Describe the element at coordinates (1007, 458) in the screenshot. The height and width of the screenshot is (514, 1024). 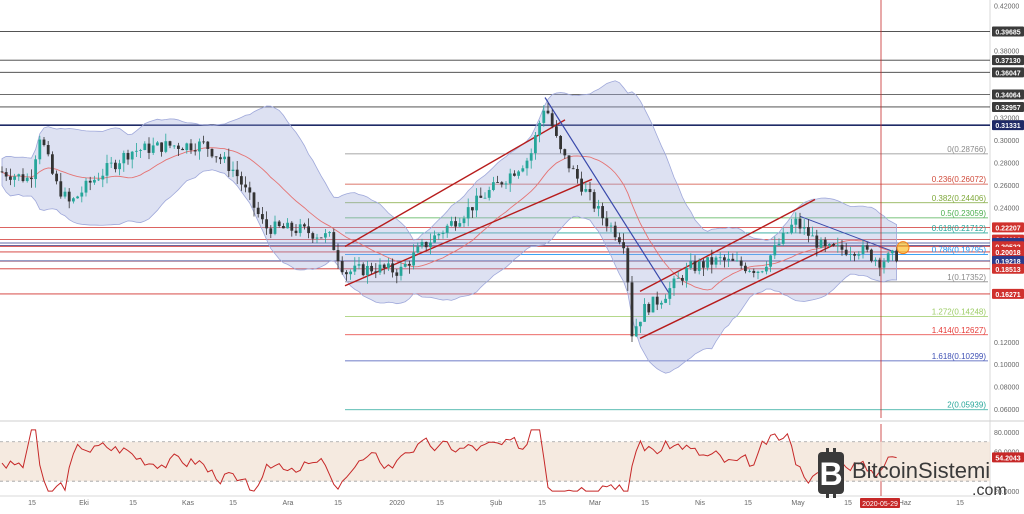
I see `rsi-value-text: 54.2043` at that location.